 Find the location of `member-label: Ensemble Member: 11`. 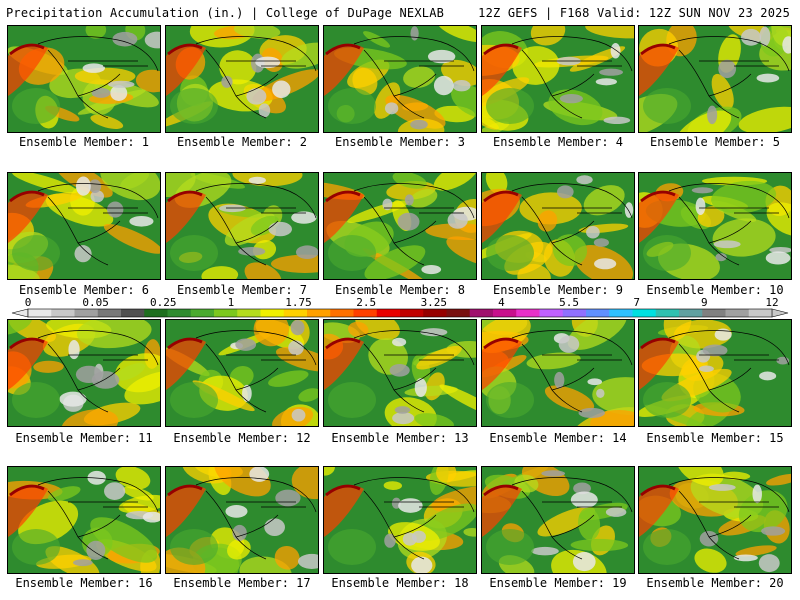

member-label: Ensemble Member: 11 is located at coordinates (84, 438).